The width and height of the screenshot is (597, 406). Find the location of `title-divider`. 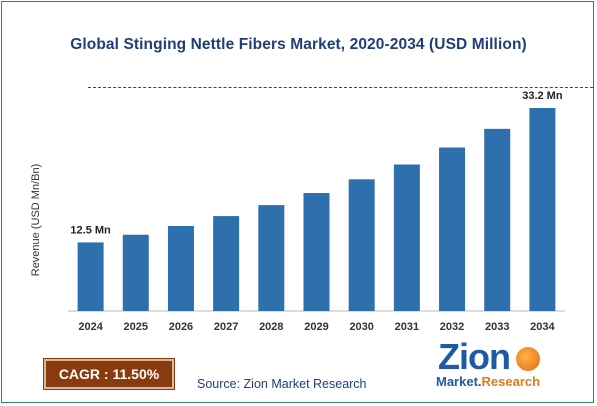

title-divider is located at coordinates (340, 87).